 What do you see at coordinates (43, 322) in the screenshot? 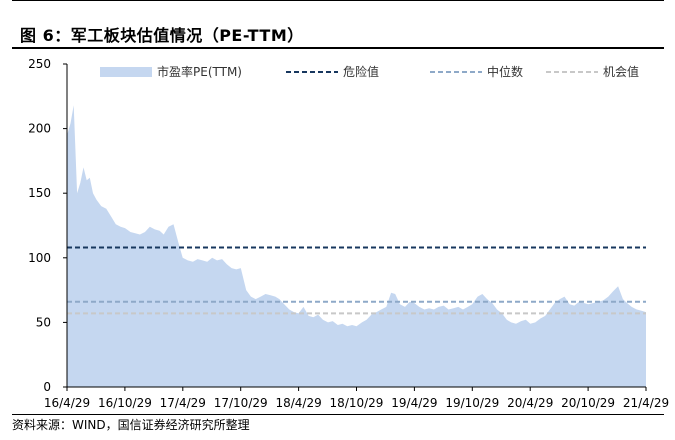
I see `y-tick-label: 50` at bounding box center [43, 322].